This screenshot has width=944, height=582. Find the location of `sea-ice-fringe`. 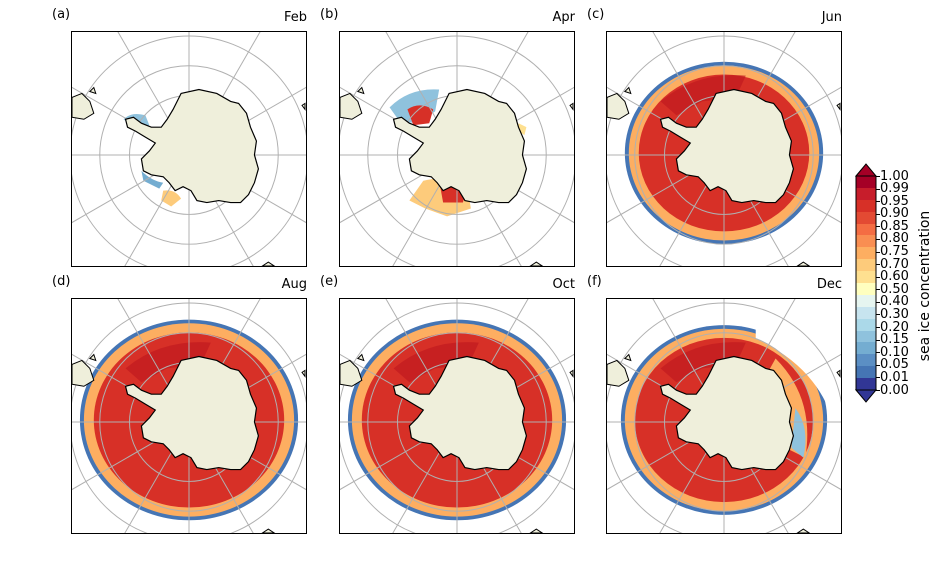

sea-ice-fringe is located at coordinates (798, 433).